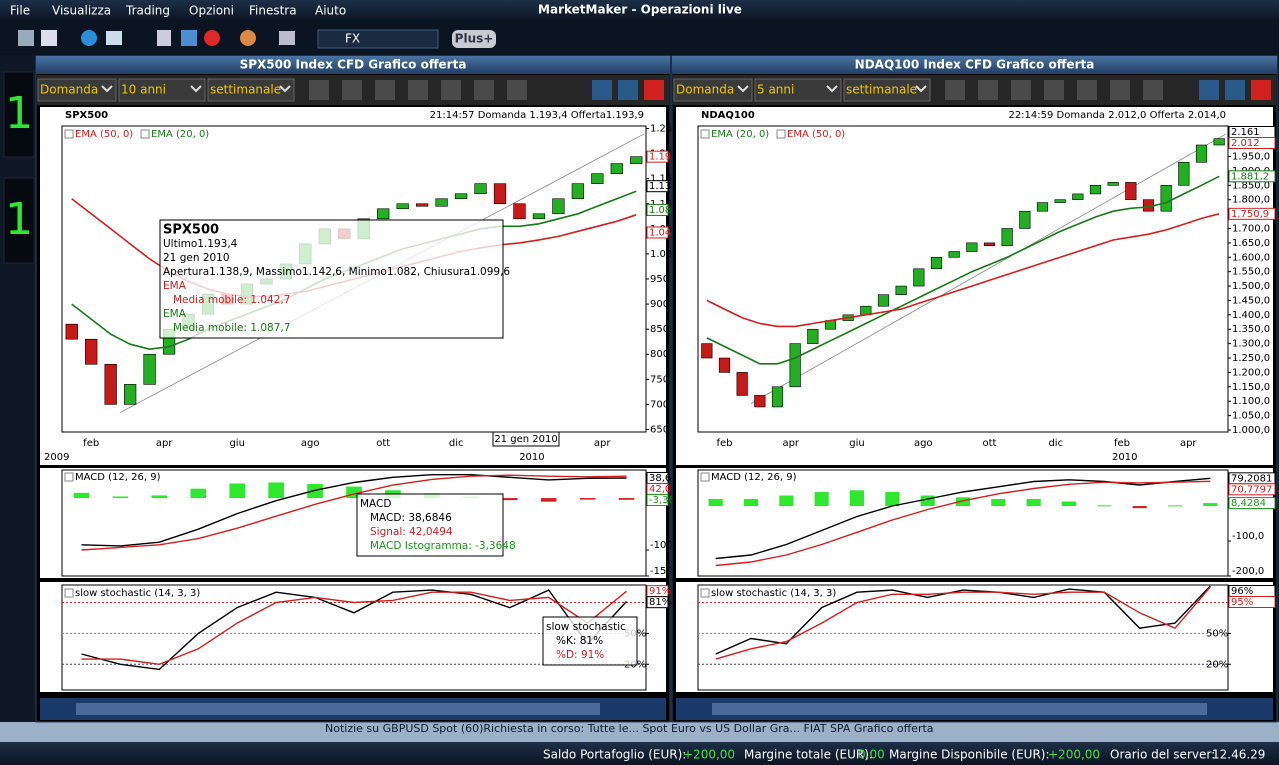 The height and width of the screenshot is (765, 1279). Describe the element at coordinates (20, 11) in the screenshot. I see `menu-item: File` at that location.